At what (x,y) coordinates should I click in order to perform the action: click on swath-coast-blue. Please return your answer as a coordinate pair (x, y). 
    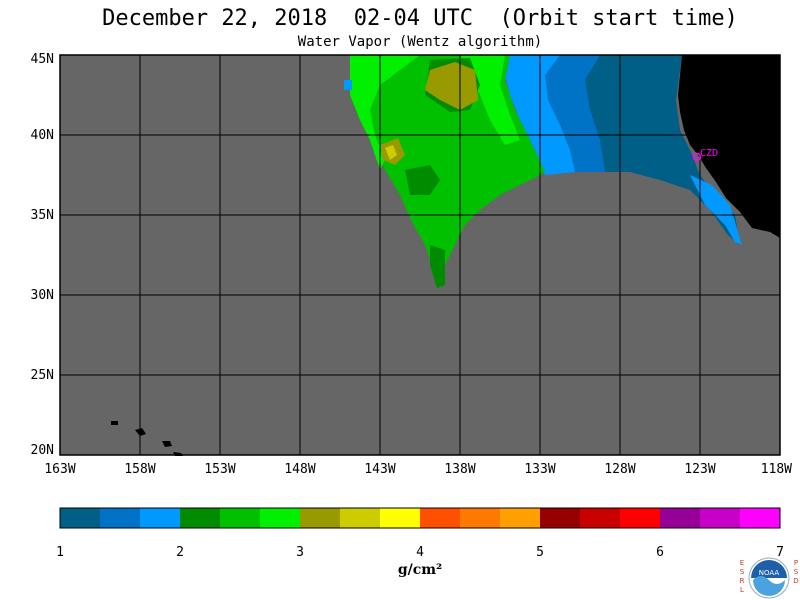
    Looking at the image, I should click on (716, 210).